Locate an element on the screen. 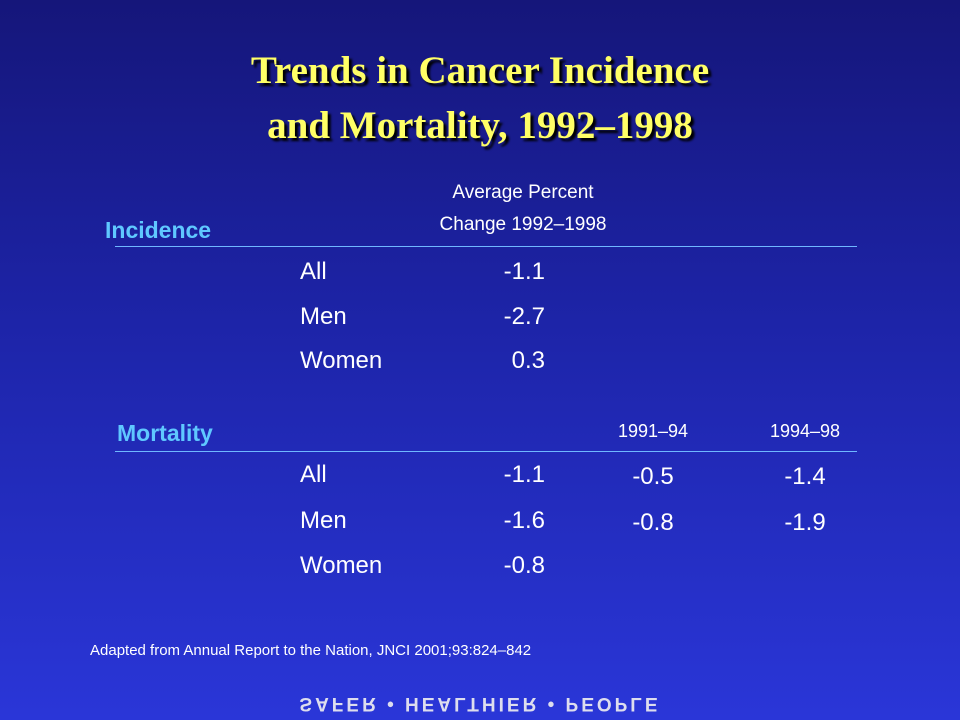  column-header: Average Percent is located at coordinates (523, 192).